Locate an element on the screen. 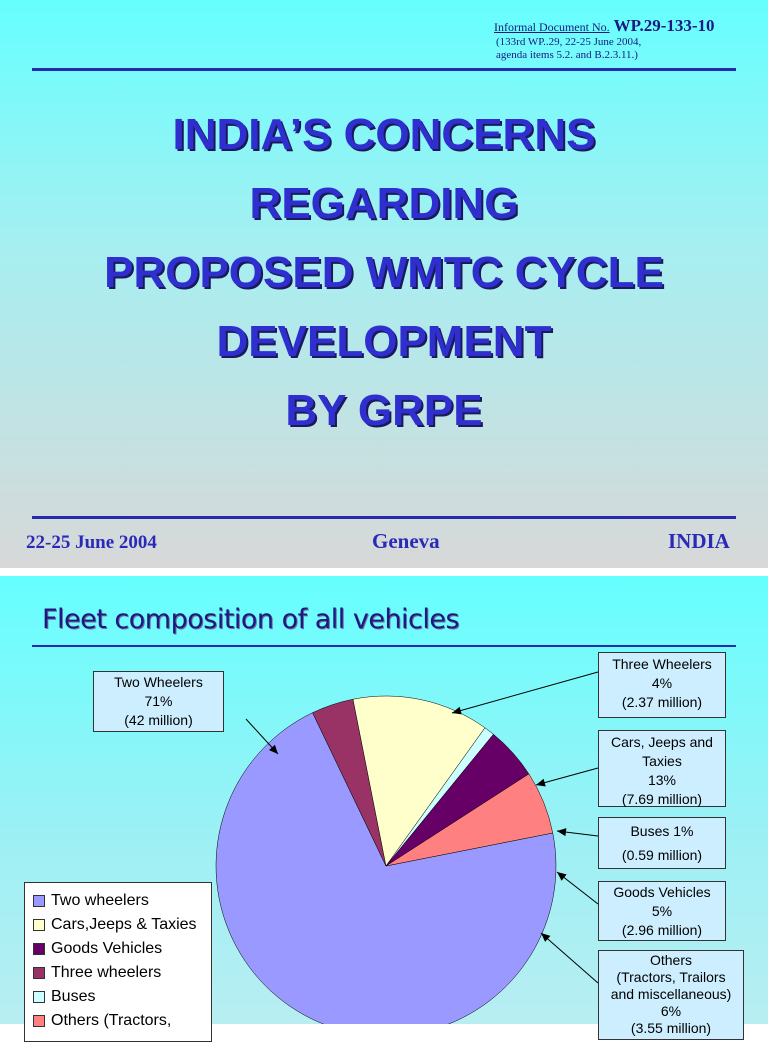 The width and height of the screenshot is (768, 1042). label-goods: Goods Vehicles 5% (2.96 million) is located at coordinates (662, 911).